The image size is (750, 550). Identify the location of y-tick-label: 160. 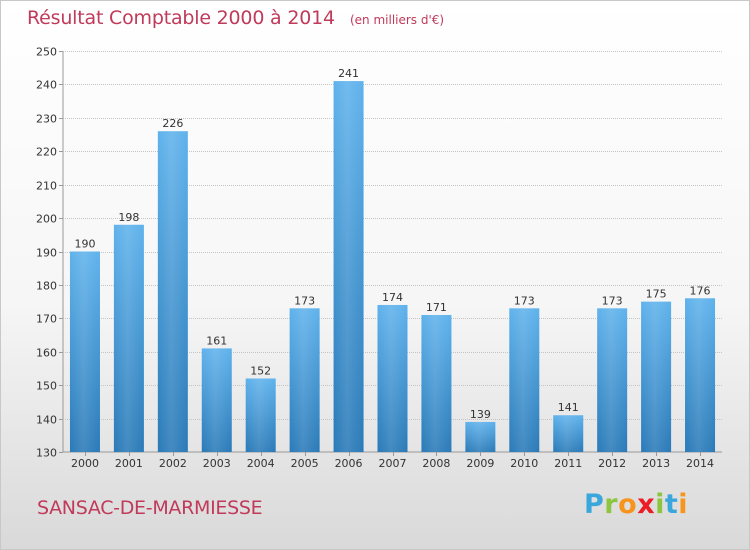
(46, 353).